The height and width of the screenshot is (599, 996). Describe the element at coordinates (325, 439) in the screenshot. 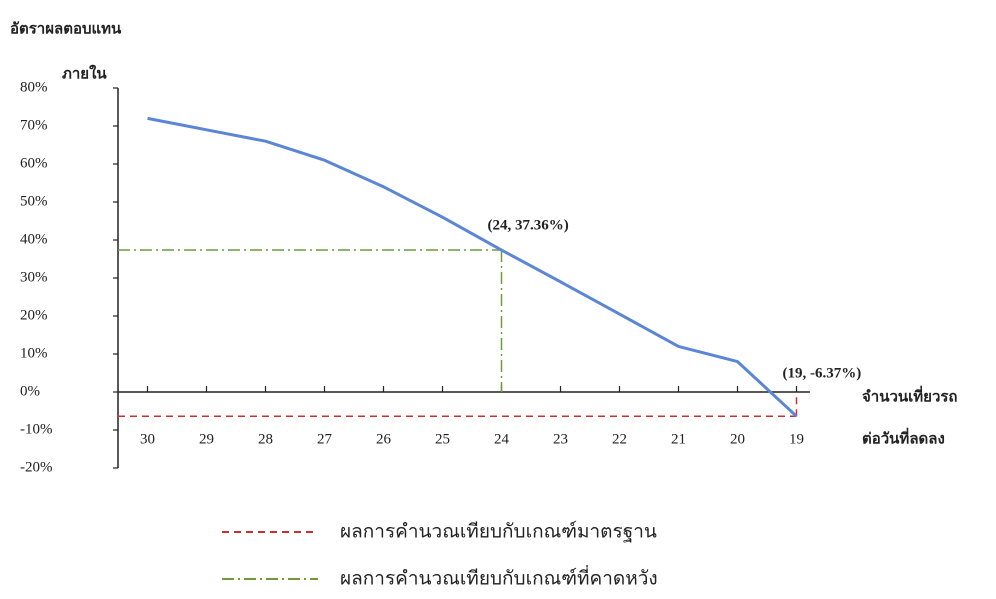

I see `x-tick-label: 27` at that location.